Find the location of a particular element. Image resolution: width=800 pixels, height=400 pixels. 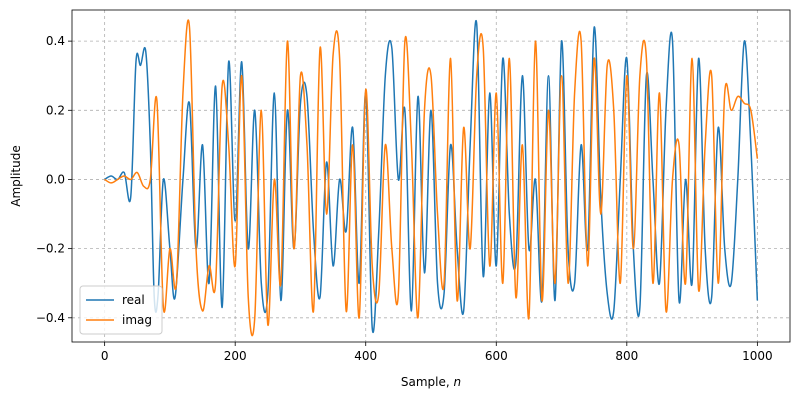

y-tick-label: 0.0 is located at coordinates (55, 179).